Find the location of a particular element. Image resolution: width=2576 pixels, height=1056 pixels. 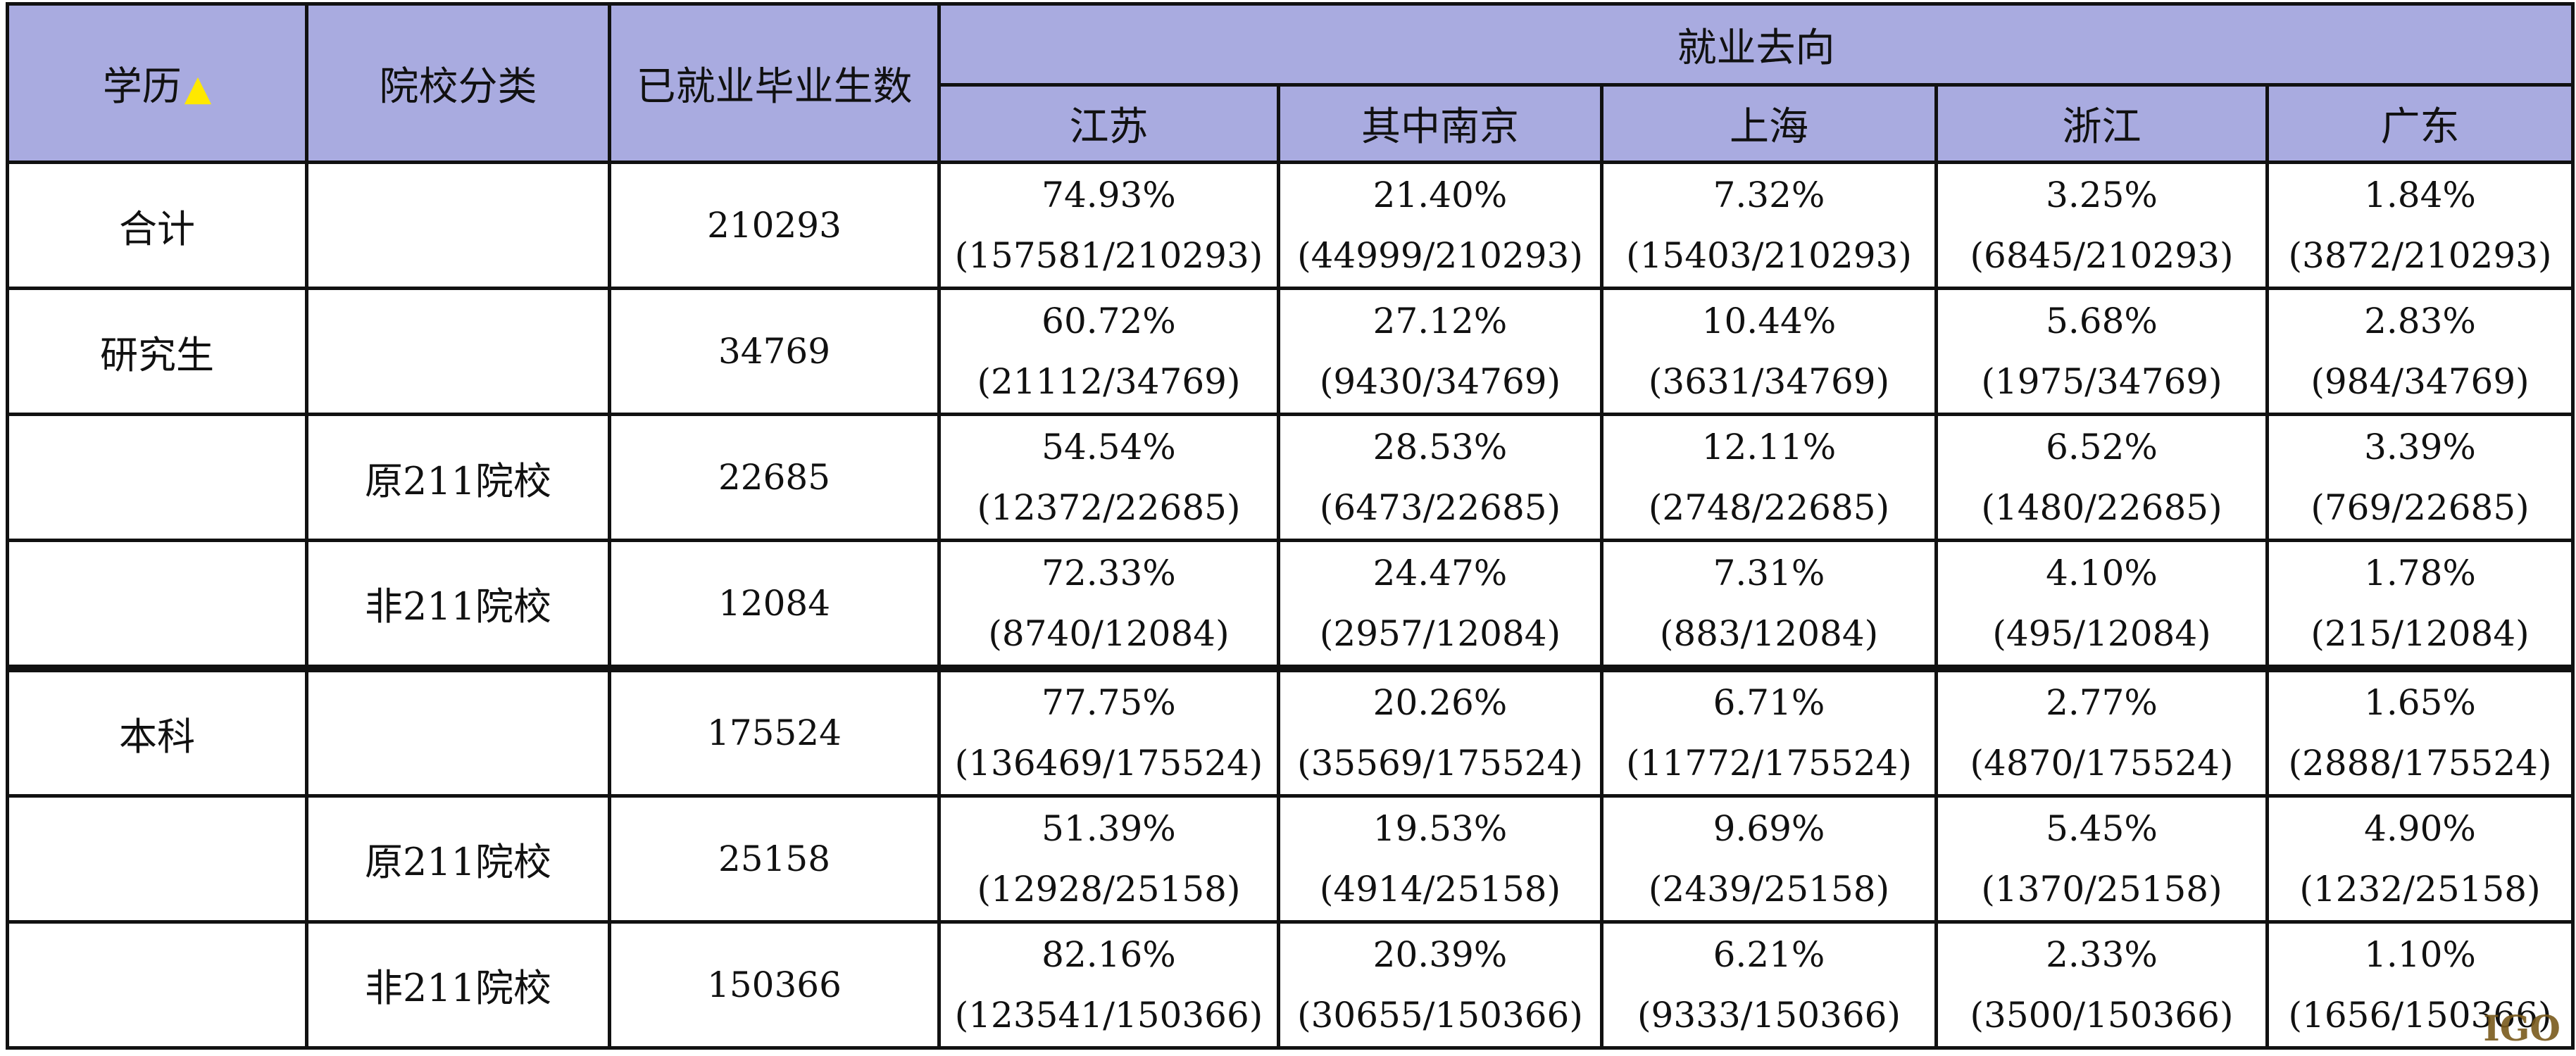

cell-ratio: (8740/12084) is located at coordinates (1109, 633).